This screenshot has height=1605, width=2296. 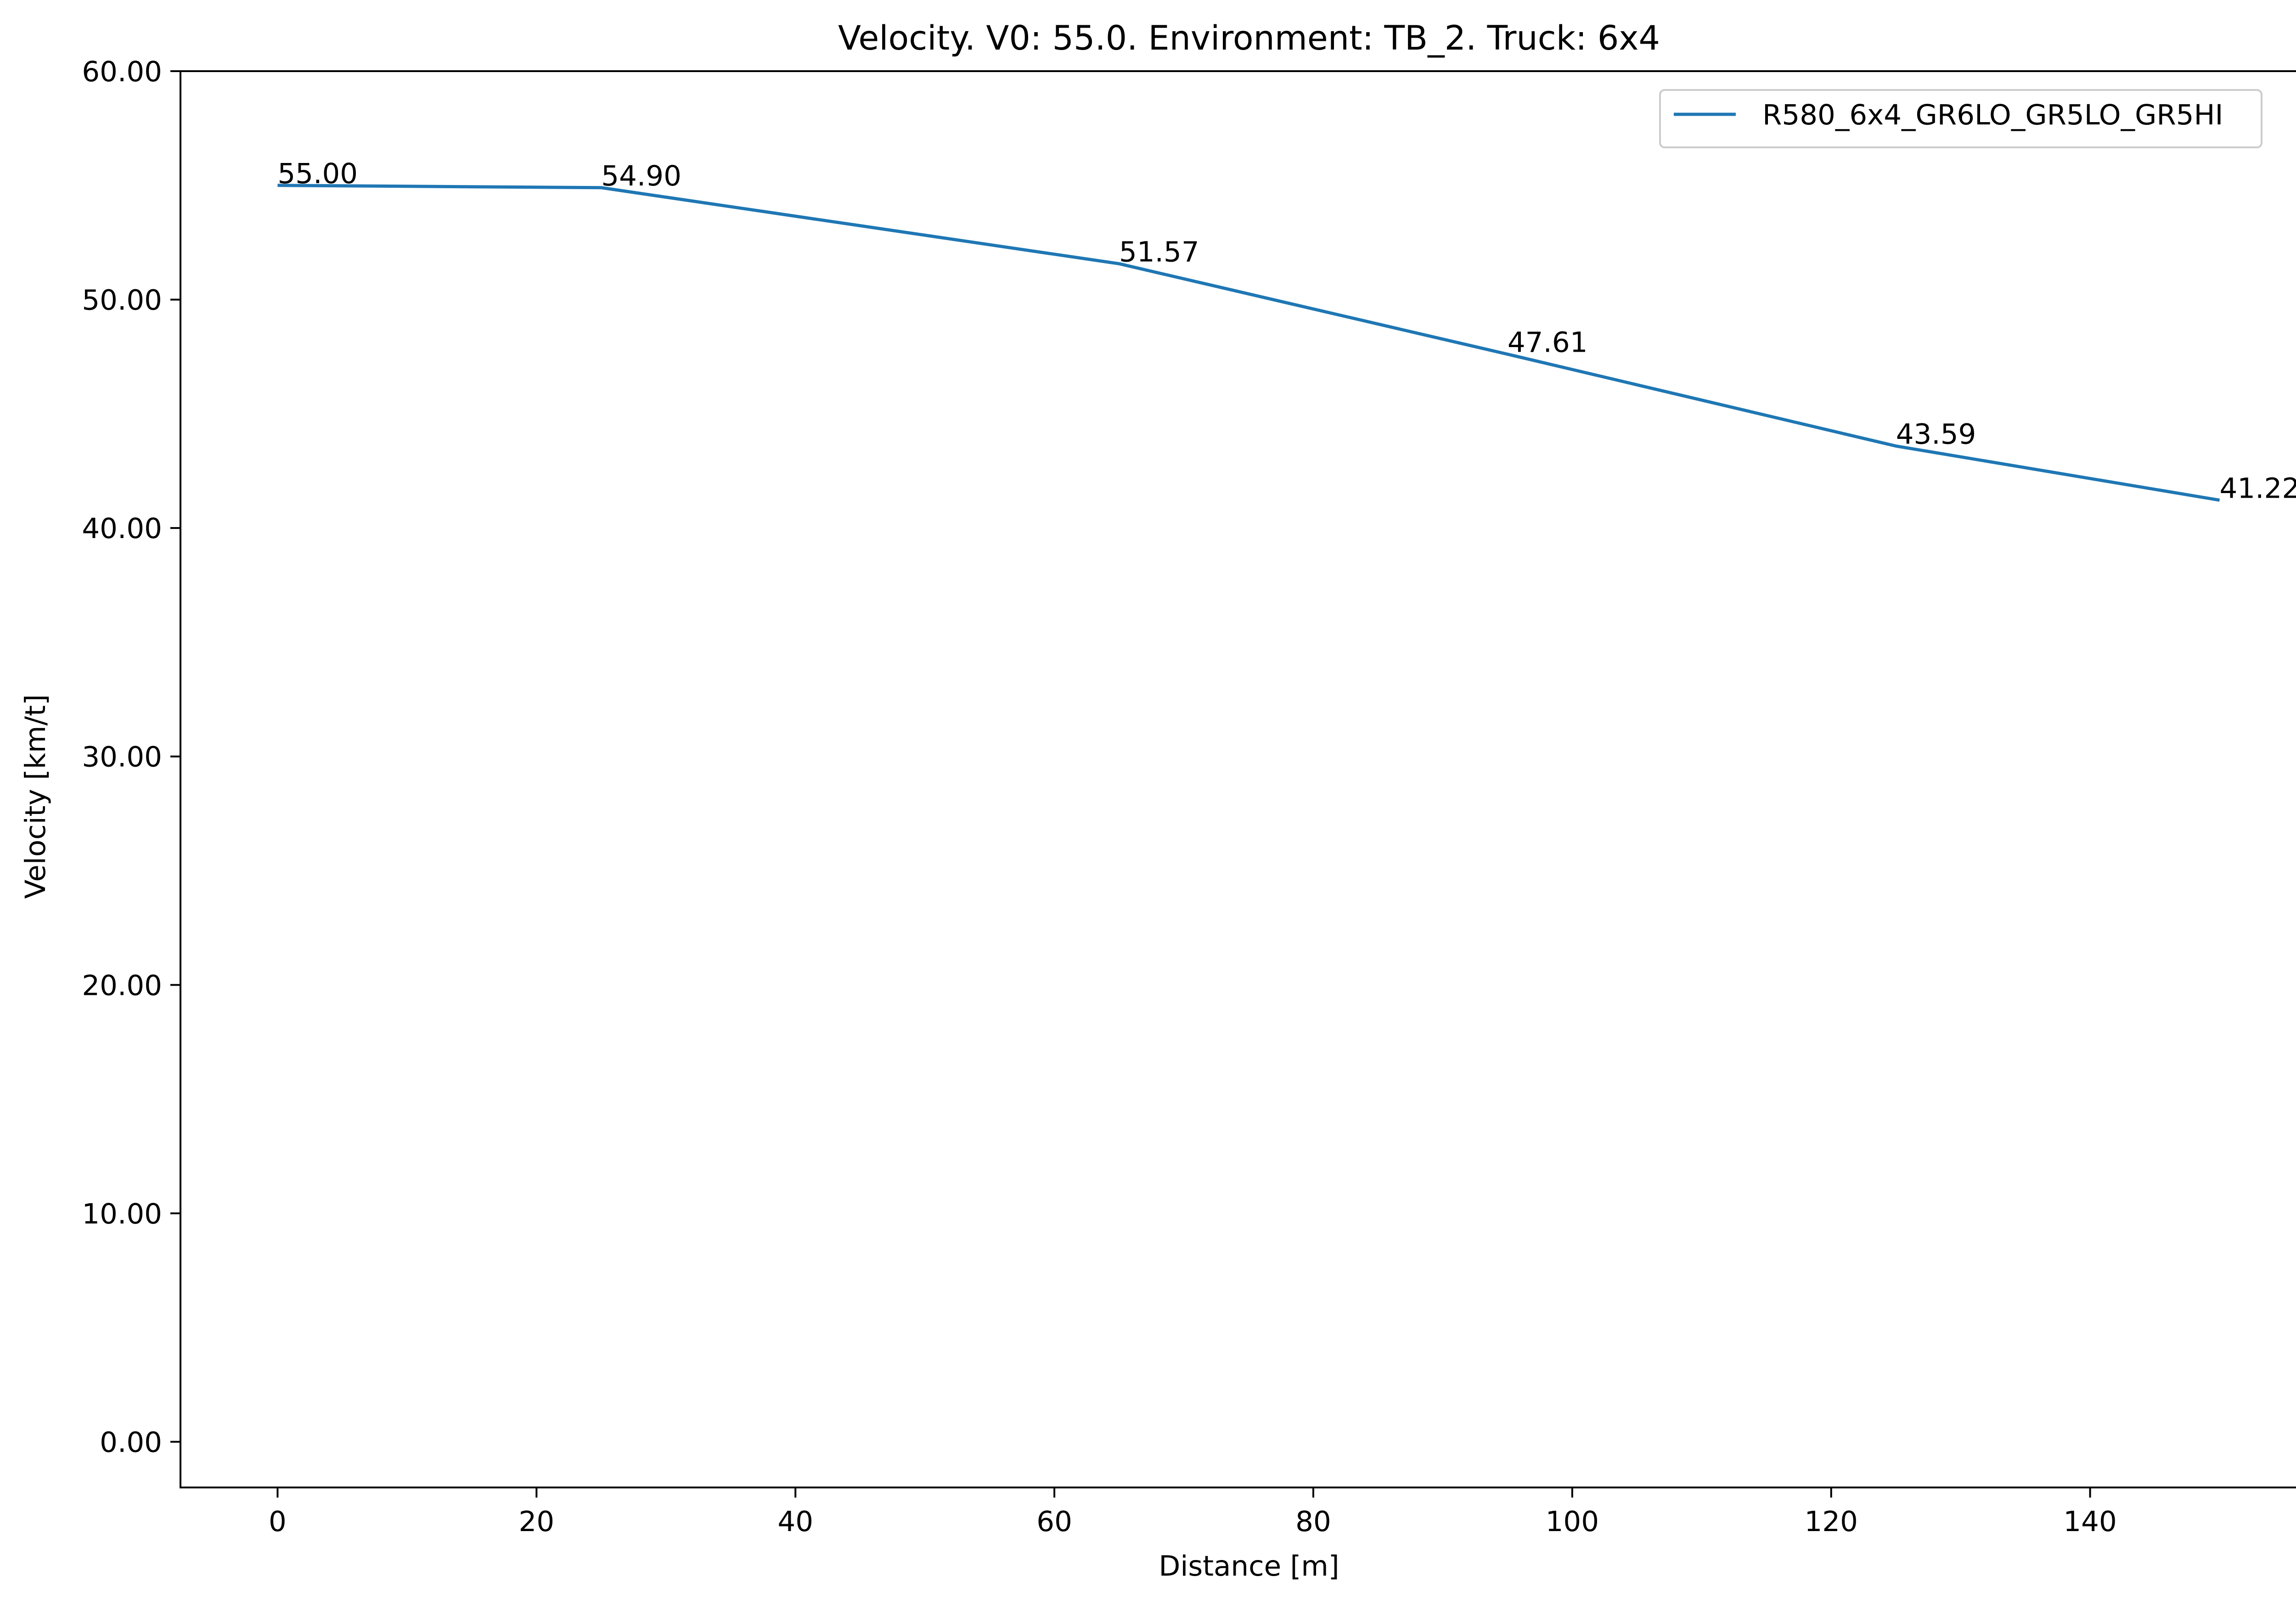 I want to click on x-tick-label-0: 0, so click(x=278, y=1521).